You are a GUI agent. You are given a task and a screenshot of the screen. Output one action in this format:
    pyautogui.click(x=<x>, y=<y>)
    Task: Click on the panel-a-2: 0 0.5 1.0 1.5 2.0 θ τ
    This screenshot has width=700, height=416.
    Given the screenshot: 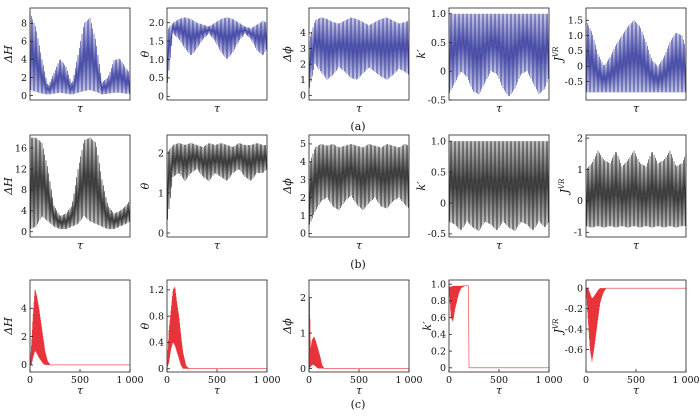 What is the action you would take?
    pyautogui.click(x=203, y=61)
    